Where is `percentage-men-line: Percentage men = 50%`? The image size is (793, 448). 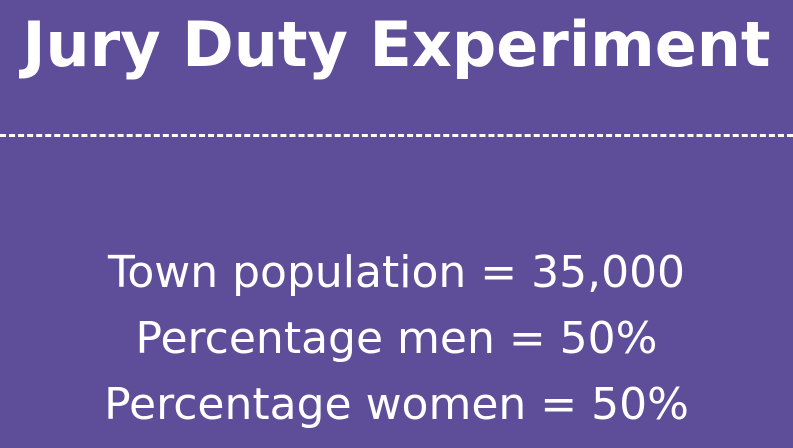
percentage-men-line: Percentage men = 50% is located at coordinates (396, 338).